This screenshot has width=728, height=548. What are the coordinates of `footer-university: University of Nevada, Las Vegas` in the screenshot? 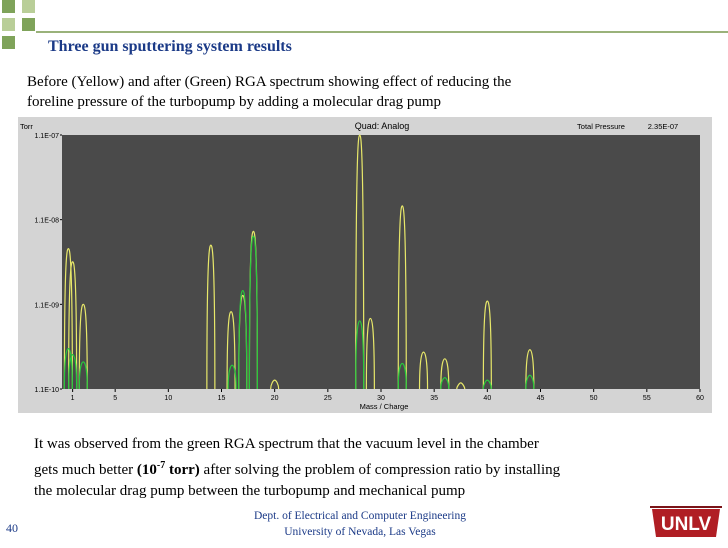 It's located at (360, 532).